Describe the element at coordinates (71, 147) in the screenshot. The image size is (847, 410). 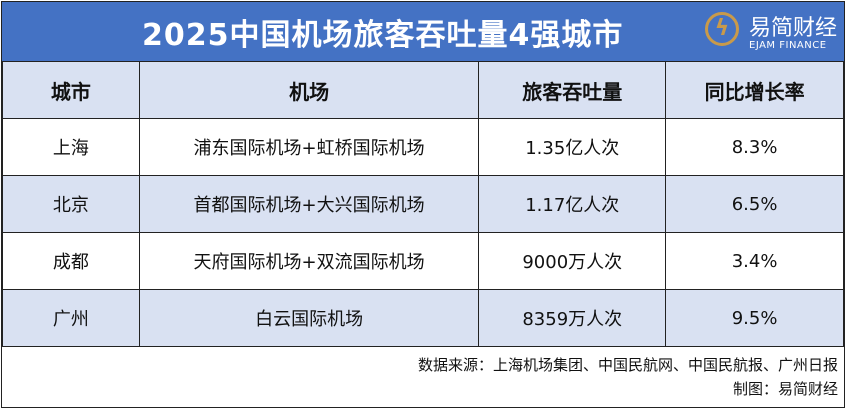
I see `cell-city: 上海` at that location.